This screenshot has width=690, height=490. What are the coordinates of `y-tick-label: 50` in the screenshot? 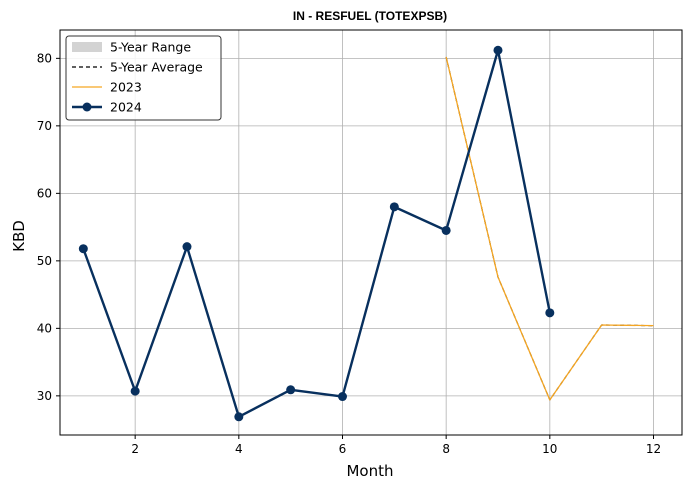 It's located at (44, 261).